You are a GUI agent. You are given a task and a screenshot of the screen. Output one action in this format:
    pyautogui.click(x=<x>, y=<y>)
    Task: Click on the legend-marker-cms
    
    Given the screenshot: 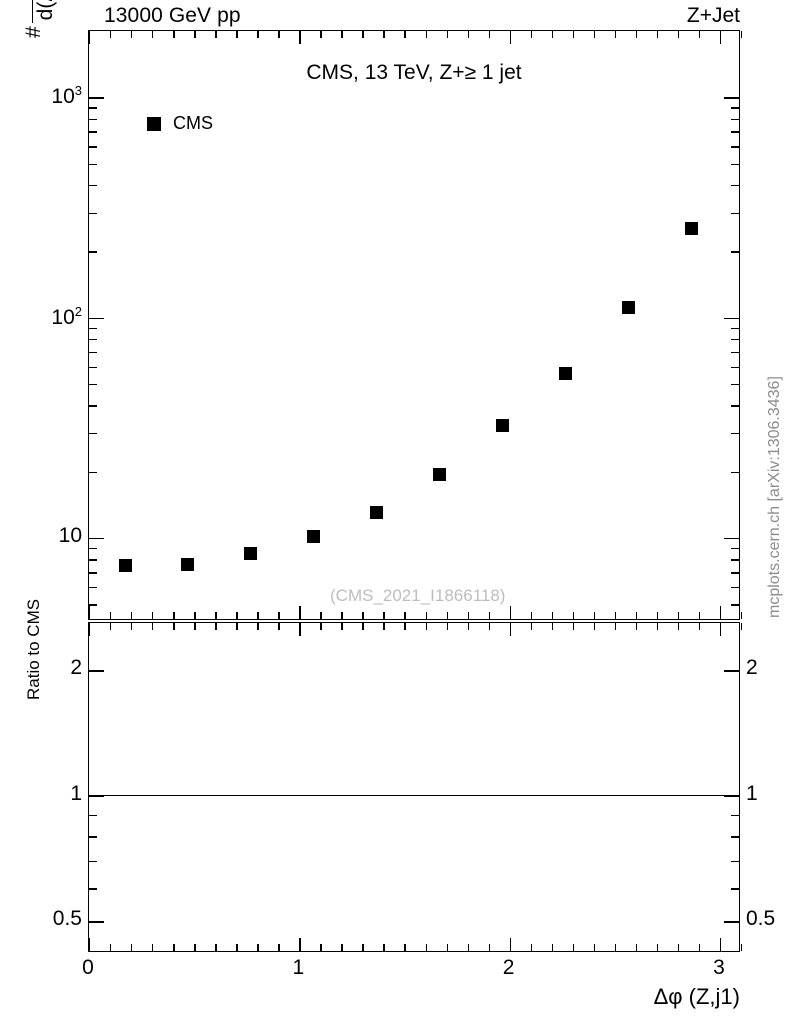 What is the action you would take?
    pyautogui.click(x=154, y=123)
    